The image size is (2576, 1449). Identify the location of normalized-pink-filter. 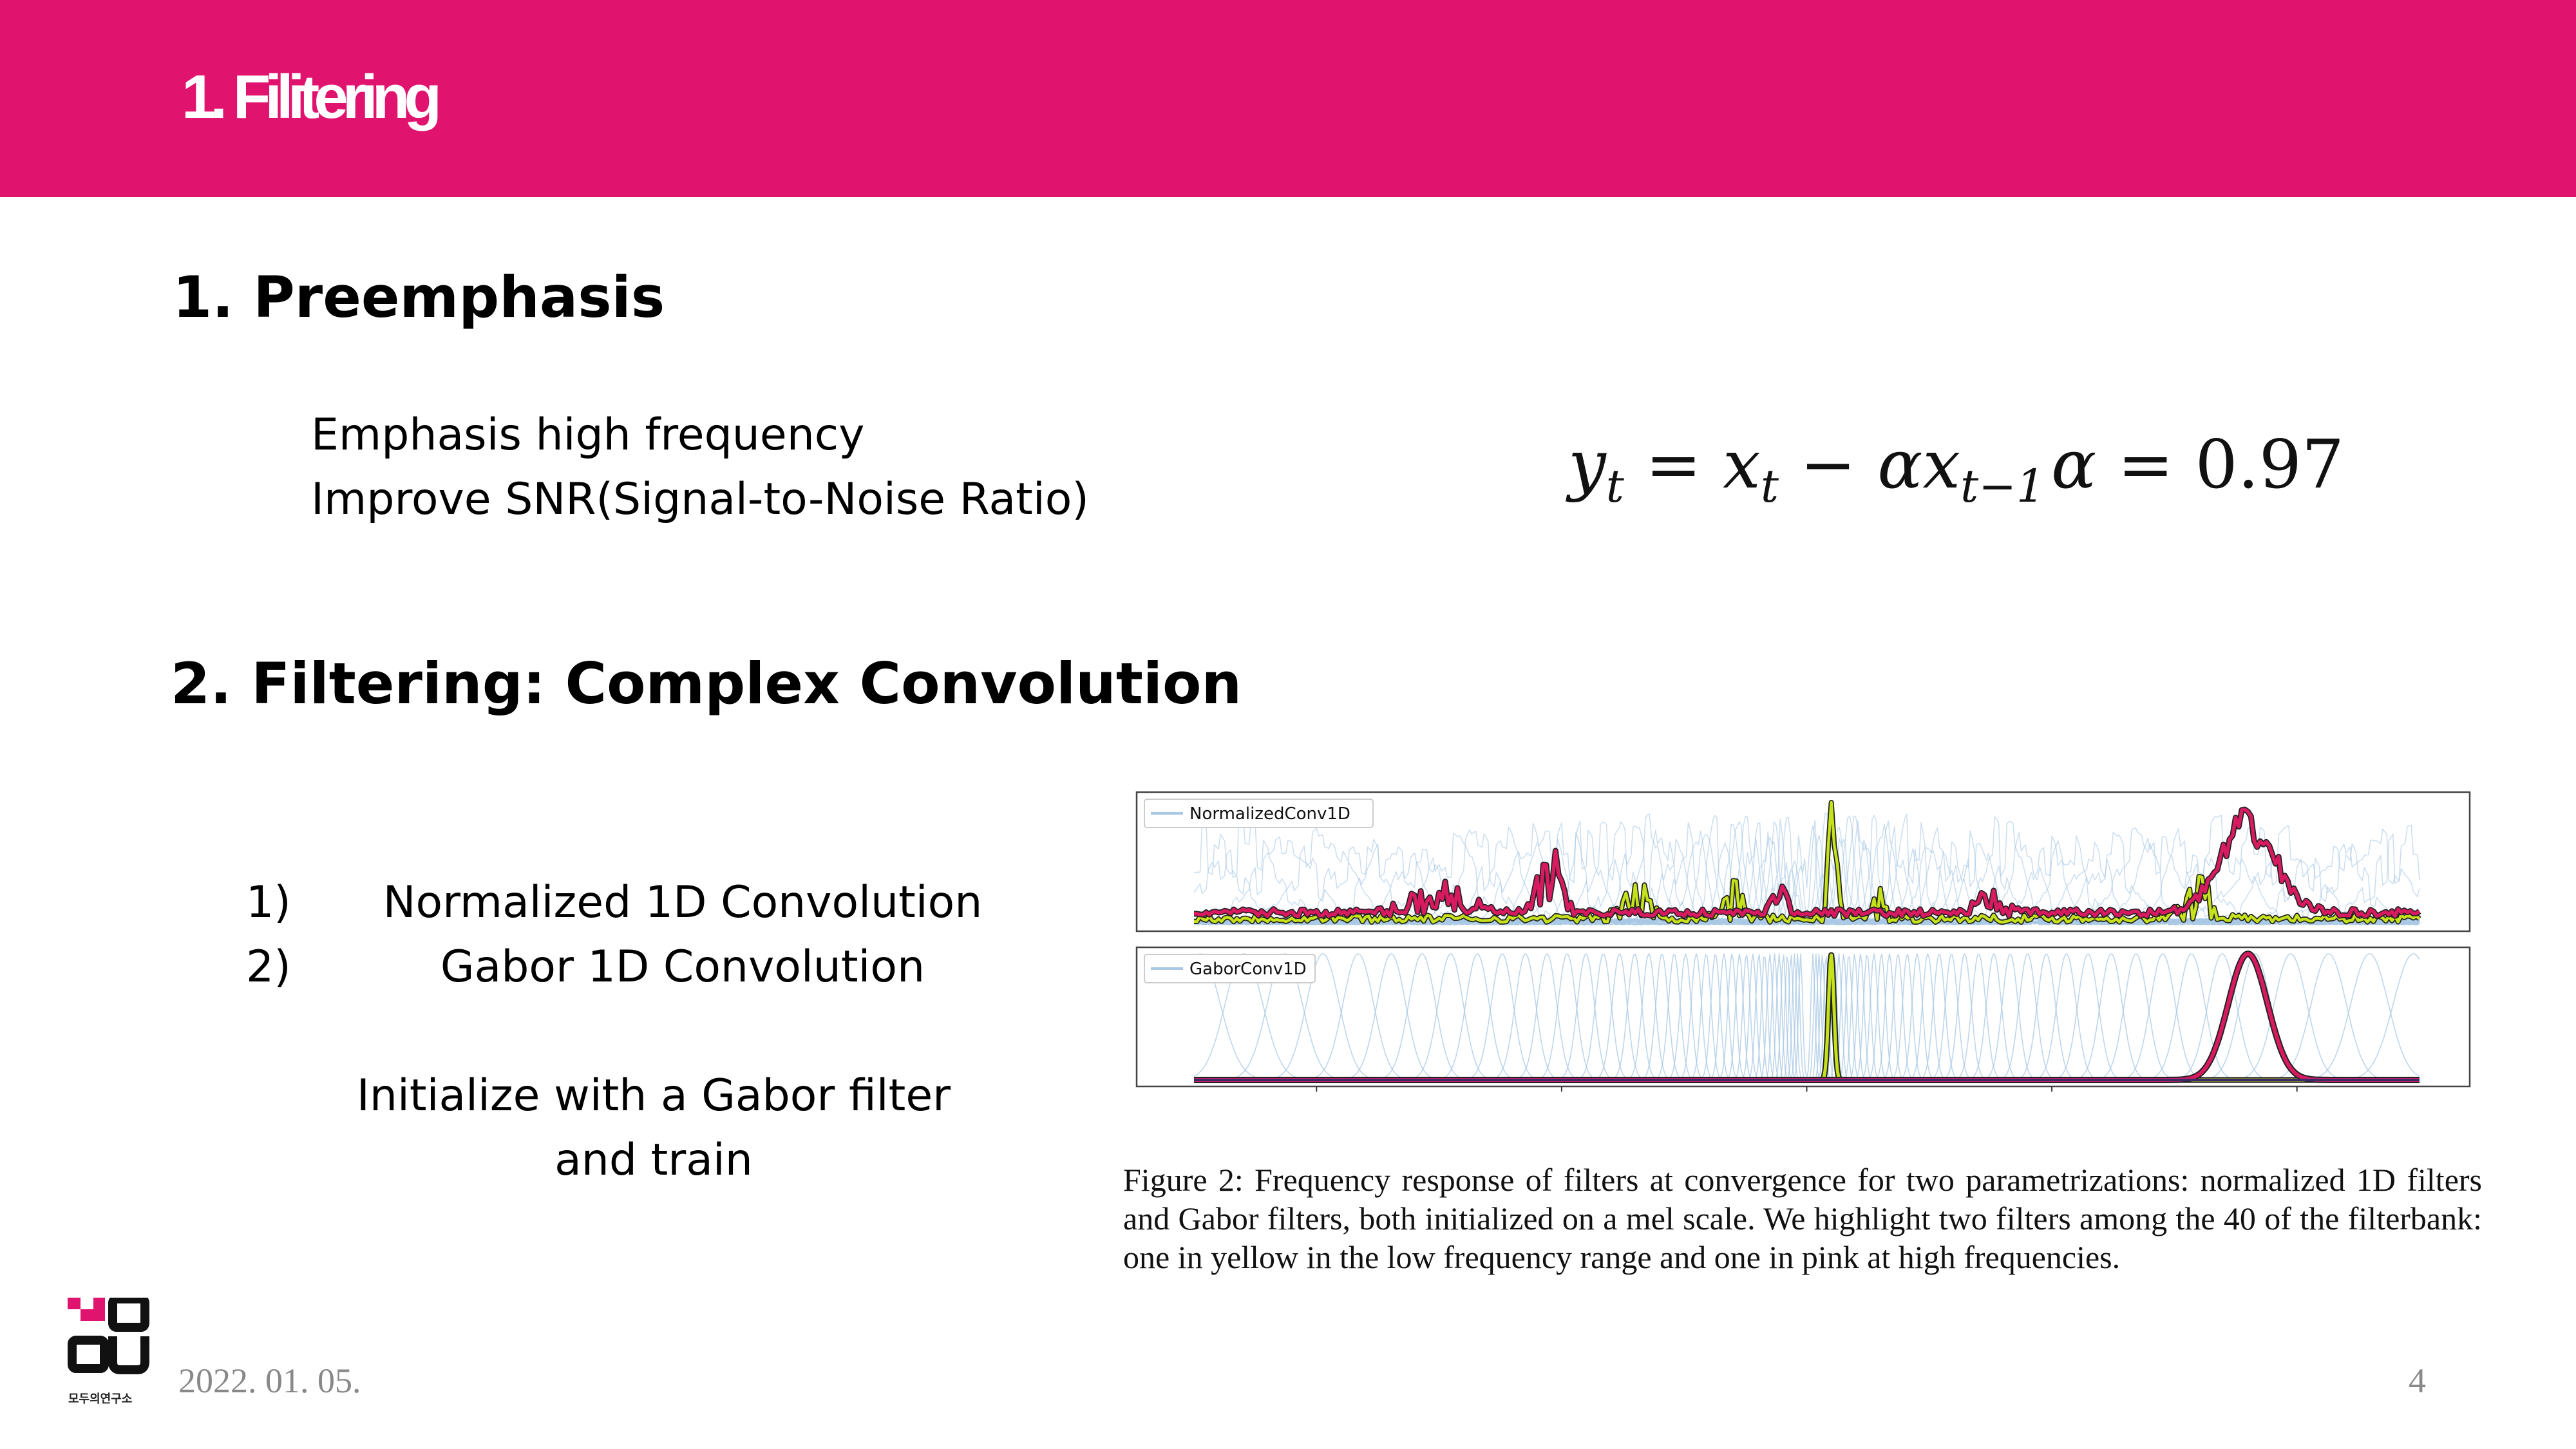
(1807, 863).